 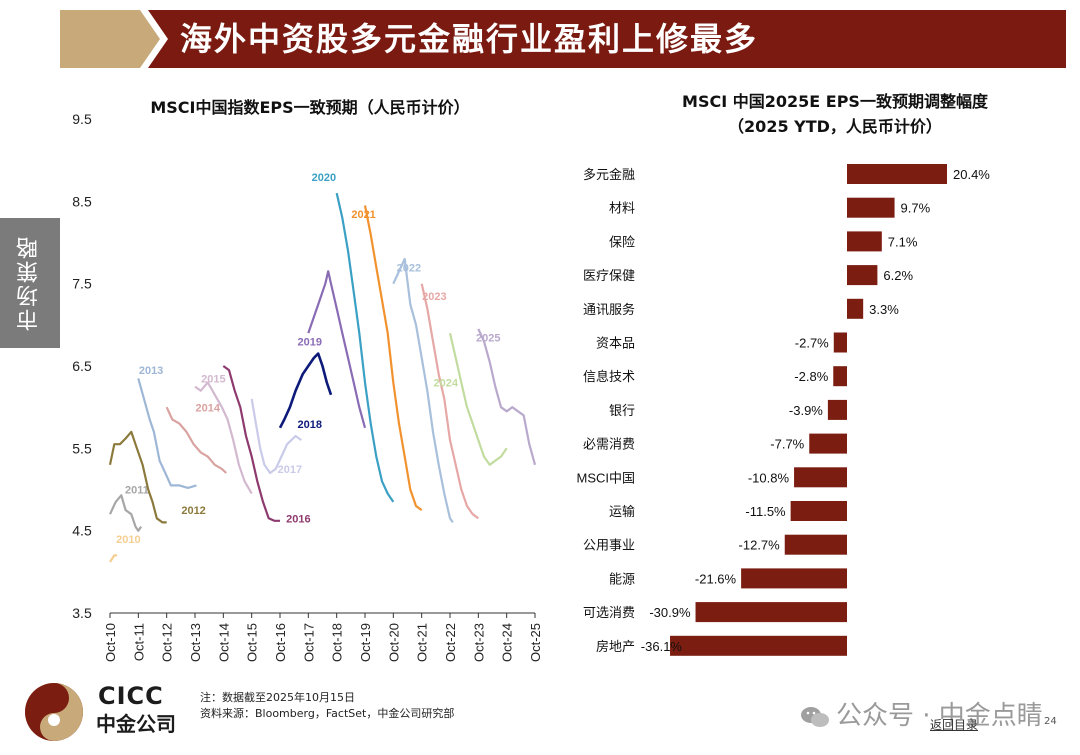 I want to click on x-tick-label: Oct-20, so click(x=393, y=642).